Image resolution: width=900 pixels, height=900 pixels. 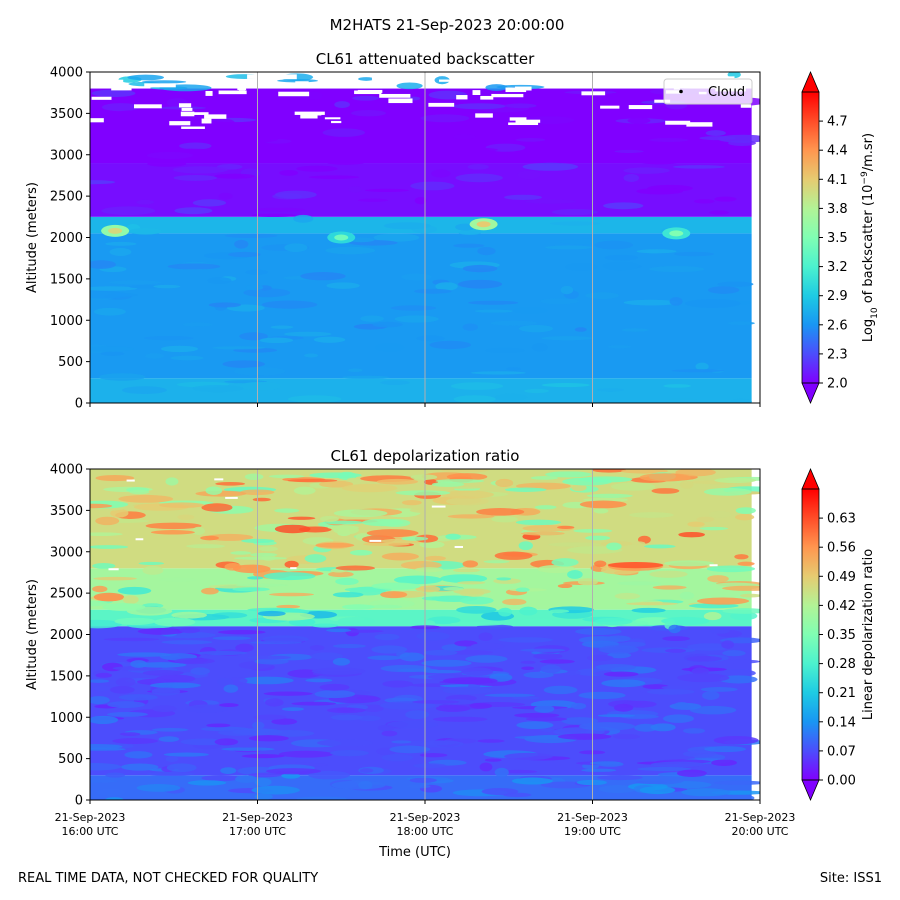 What do you see at coordinates (79, 801) in the screenshot?
I see `y-tick-label: 0` at bounding box center [79, 801].